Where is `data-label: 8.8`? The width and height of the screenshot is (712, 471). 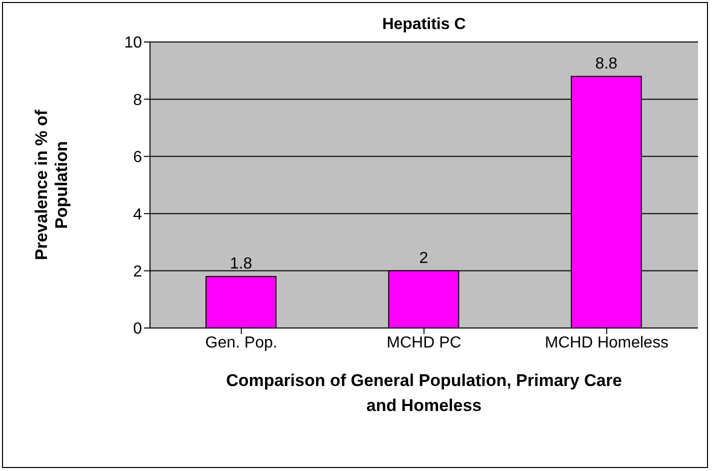 data-label: 8.8 is located at coordinates (606, 63).